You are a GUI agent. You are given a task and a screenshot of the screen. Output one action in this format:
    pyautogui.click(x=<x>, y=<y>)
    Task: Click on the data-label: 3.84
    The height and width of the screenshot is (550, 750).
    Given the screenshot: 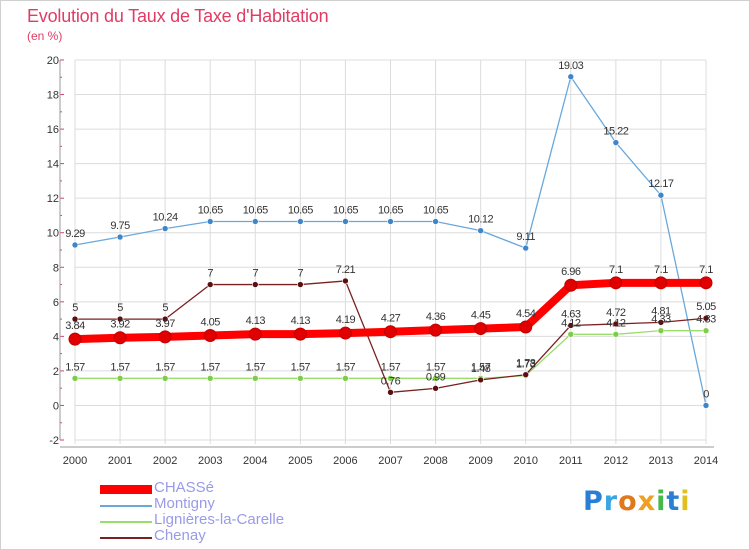 What is the action you would take?
    pyautogui.click(x=75, y=326)
    